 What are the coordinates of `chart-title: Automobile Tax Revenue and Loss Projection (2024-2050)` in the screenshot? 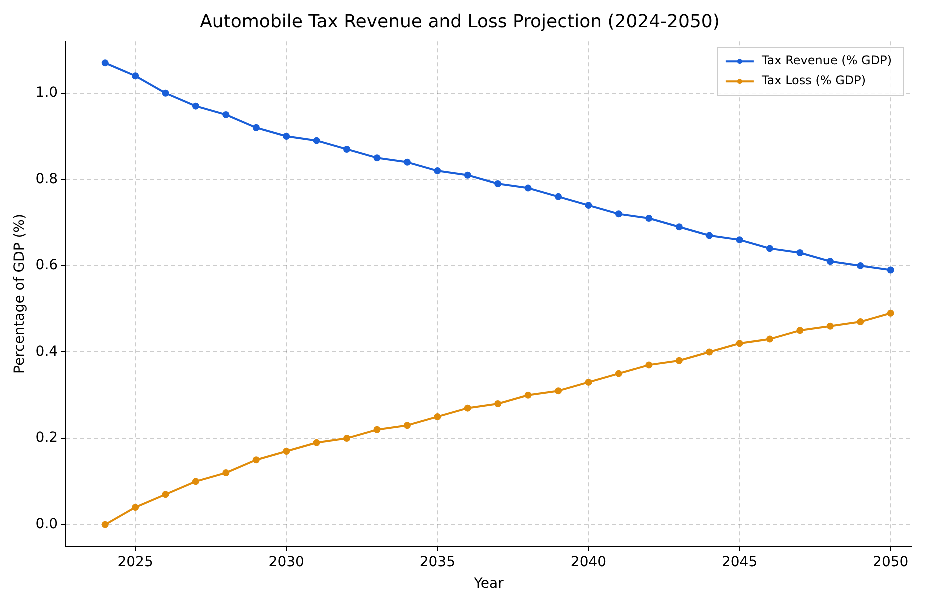 It's located at (460, 21).